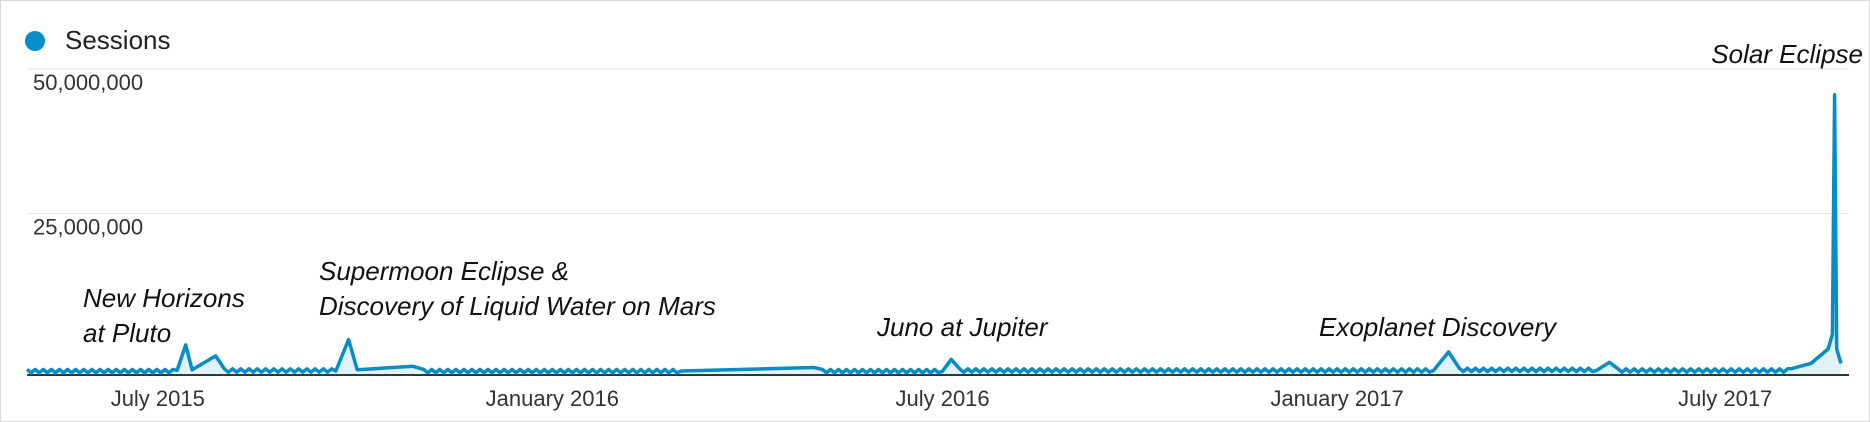 This screenshot has height=422, width=1870. What do you see at coordinates (962, 327) in the screenshot?
I see `event-annotation: Juno at Jupiter` at bounding box center [962, 327].